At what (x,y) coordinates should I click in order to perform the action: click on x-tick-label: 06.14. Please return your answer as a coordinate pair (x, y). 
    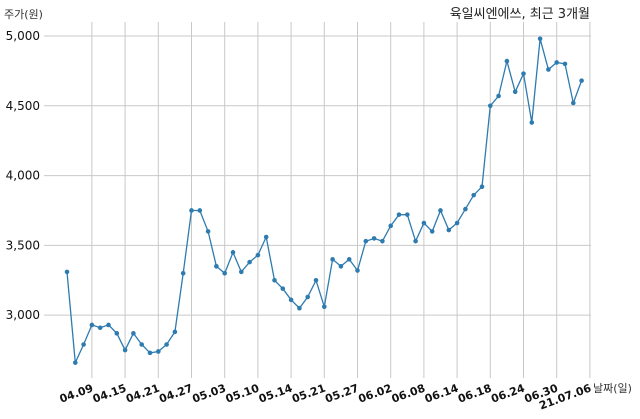
    Looking at the image, I should click on (441, 393).